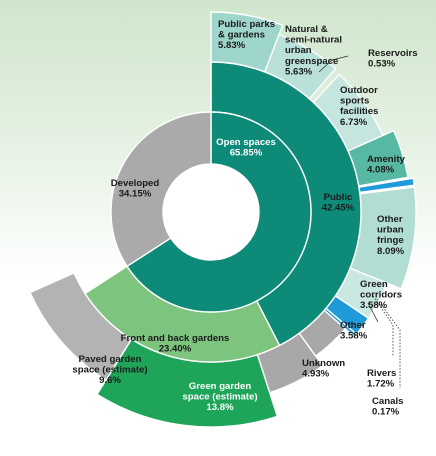  What do you see at coordinates (323, 369) in the screenshot?
I see `label-unknown: Unknown 4.93%` at bounding box center [323, 369].